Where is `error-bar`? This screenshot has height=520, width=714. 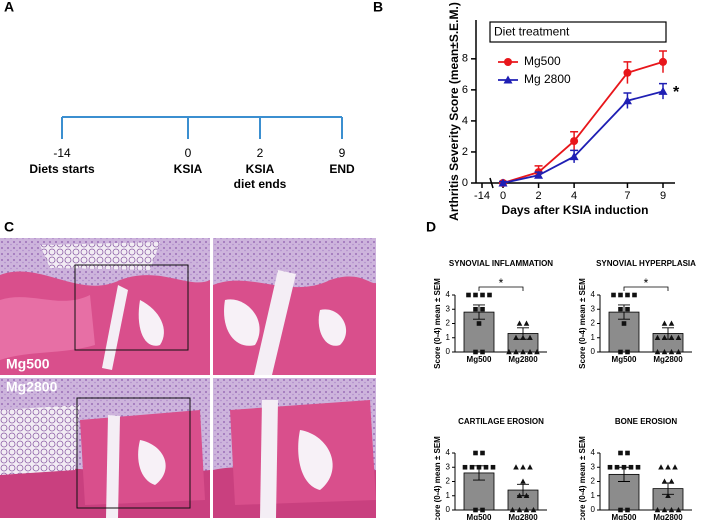 error-bar is located at coordinates (624, 312).